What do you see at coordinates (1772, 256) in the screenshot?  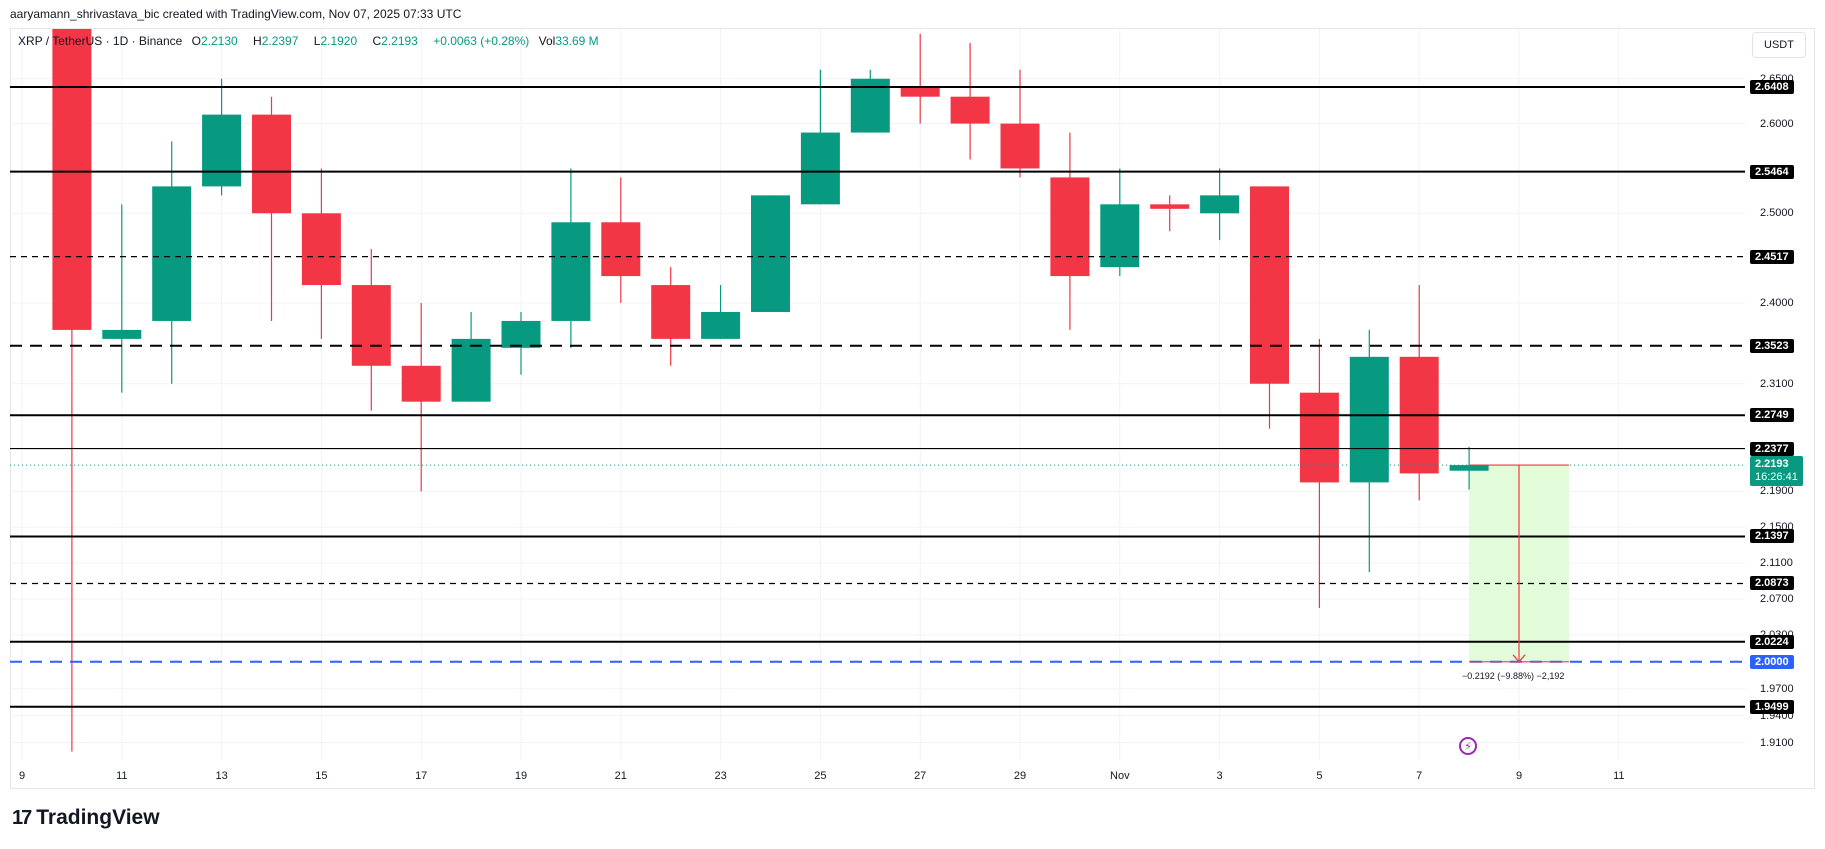 I see `level-price-tag: 2.4517` at bounding box center [1772, 256].